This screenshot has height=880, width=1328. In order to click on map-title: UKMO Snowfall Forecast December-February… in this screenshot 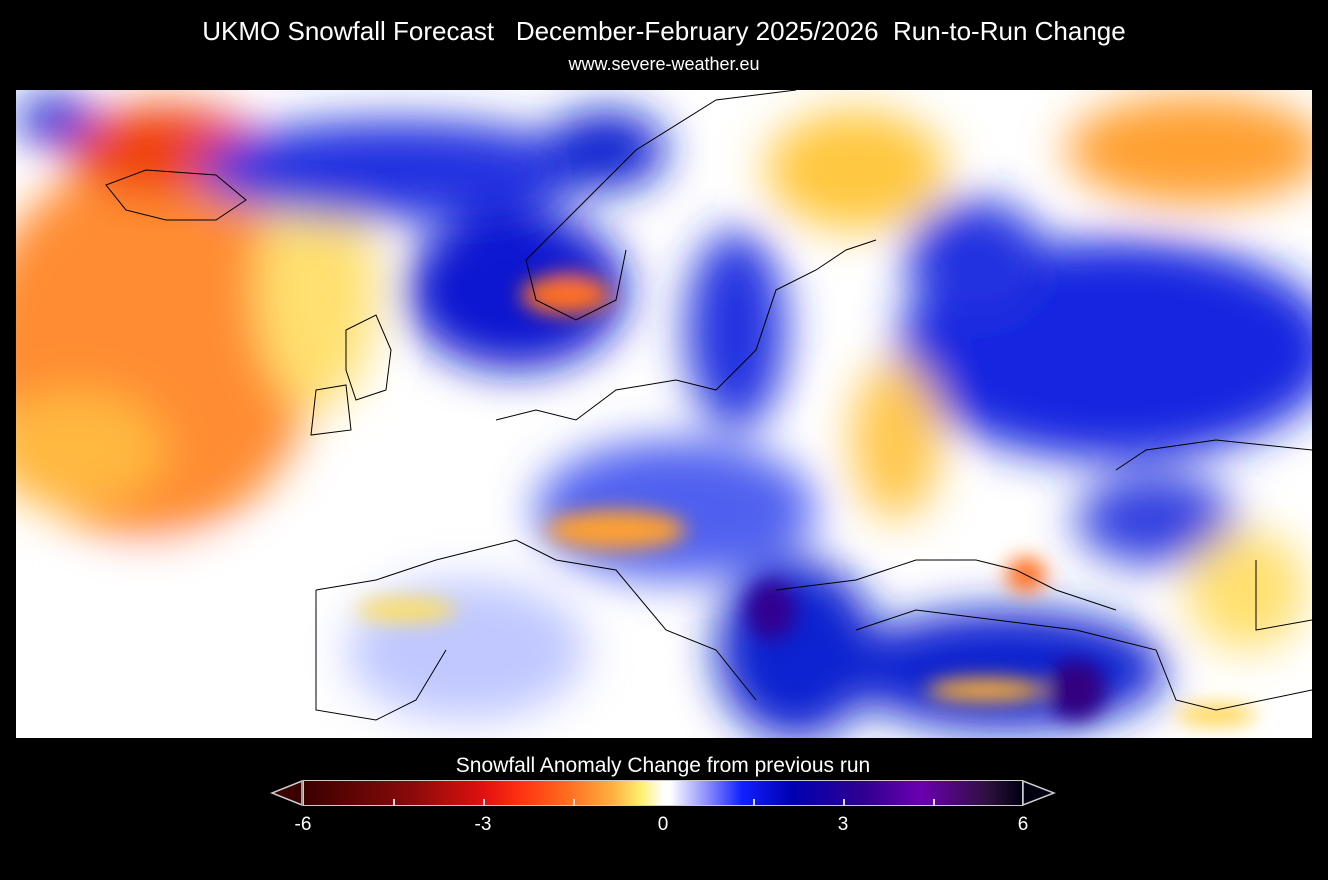, I will do `click(664, 31)`.